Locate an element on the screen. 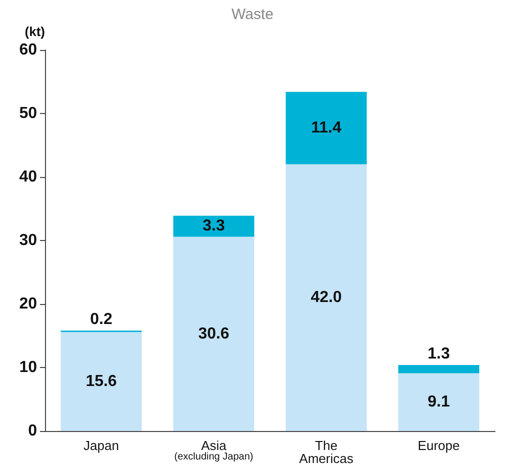 The width and height of the screenshot is (505, 476). x-tick-label: The Americas is located at coordinates (326, 452).